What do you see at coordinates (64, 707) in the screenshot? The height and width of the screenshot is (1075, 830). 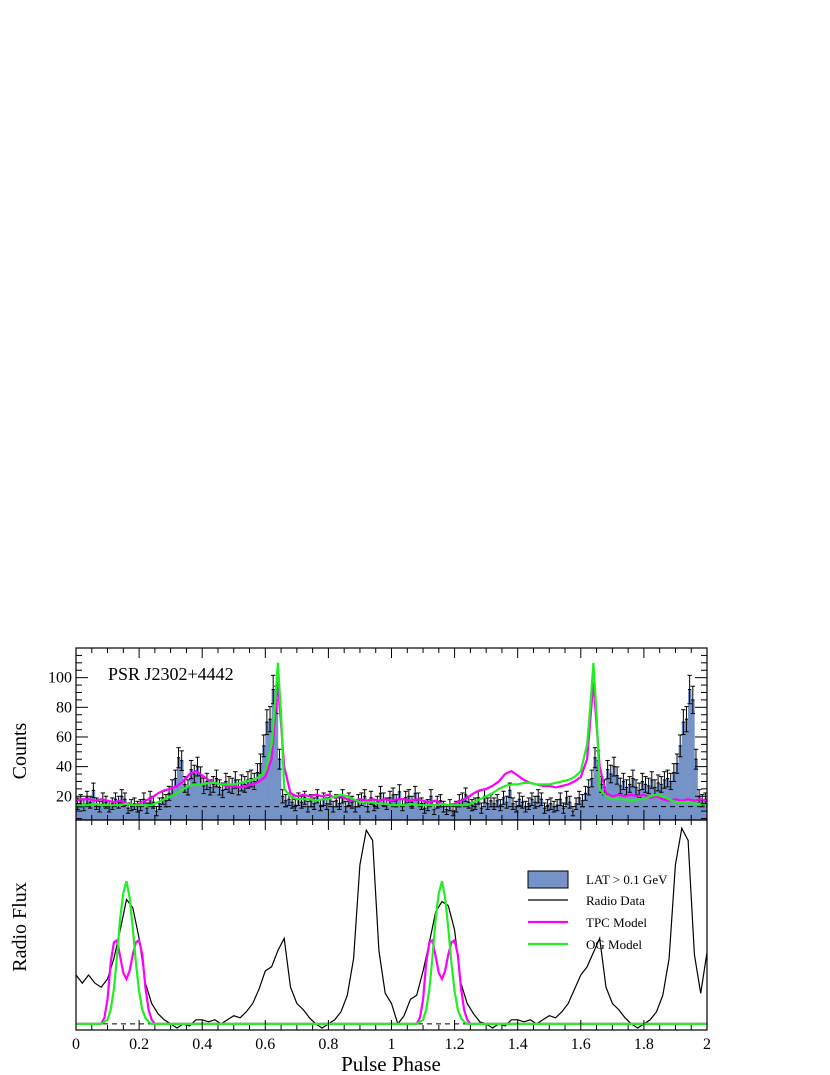 I see `counts-tick-label: 80` at bounding box center [64, 707].